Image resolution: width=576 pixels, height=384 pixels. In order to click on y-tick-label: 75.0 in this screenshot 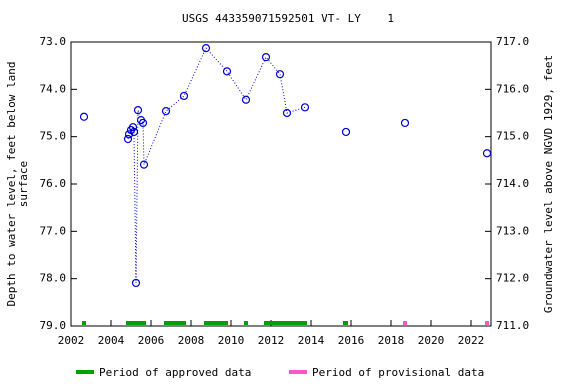, I will do `click(53, 136)`.